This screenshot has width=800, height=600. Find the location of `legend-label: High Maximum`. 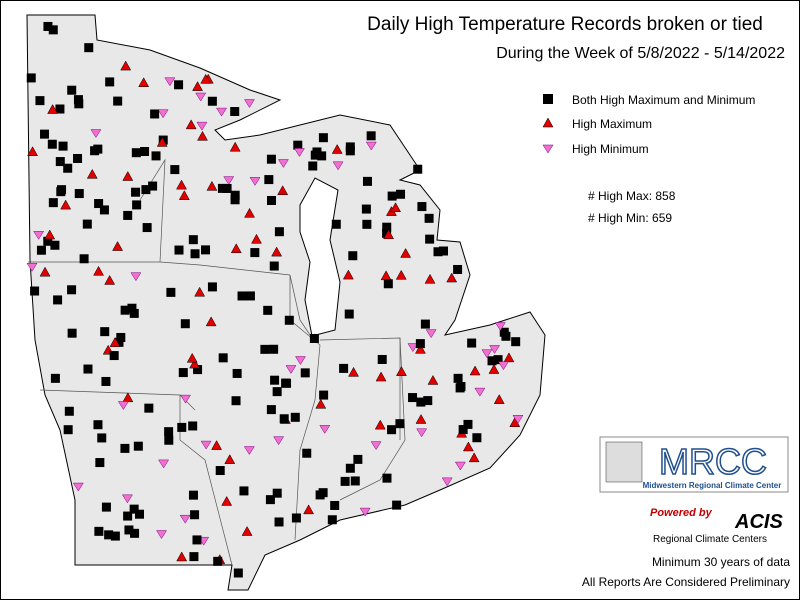

legend-label: High Maximum is located at coordinates (612, 124).